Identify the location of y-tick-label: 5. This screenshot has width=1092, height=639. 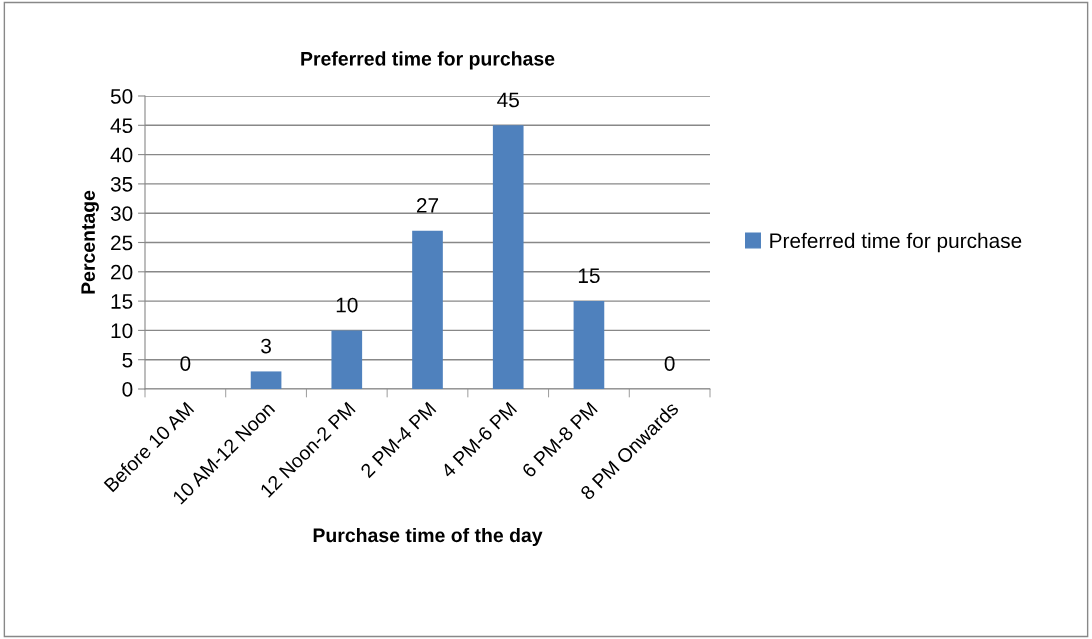
(127, 360).